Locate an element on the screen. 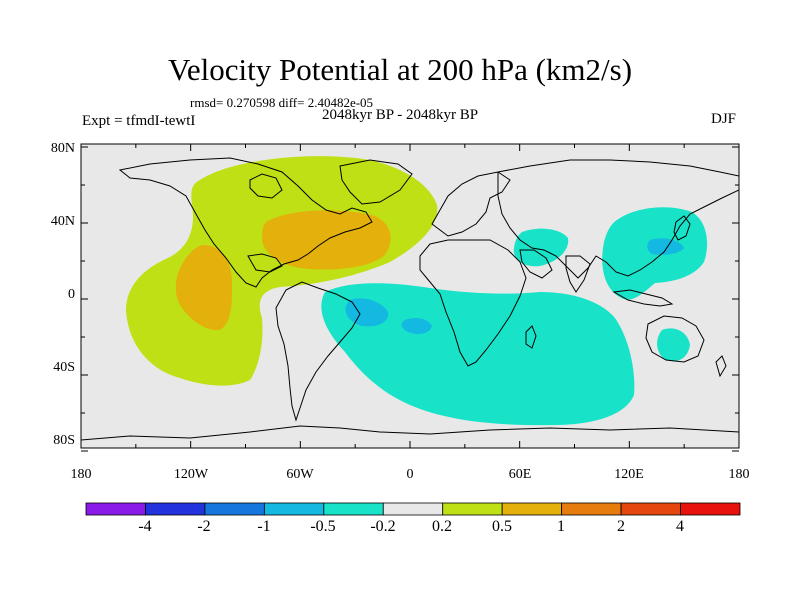 This screenshot has width=800, height=600. period-line: 2048kyr BP - 2048kyr BP is located at coordinates (400, 115).